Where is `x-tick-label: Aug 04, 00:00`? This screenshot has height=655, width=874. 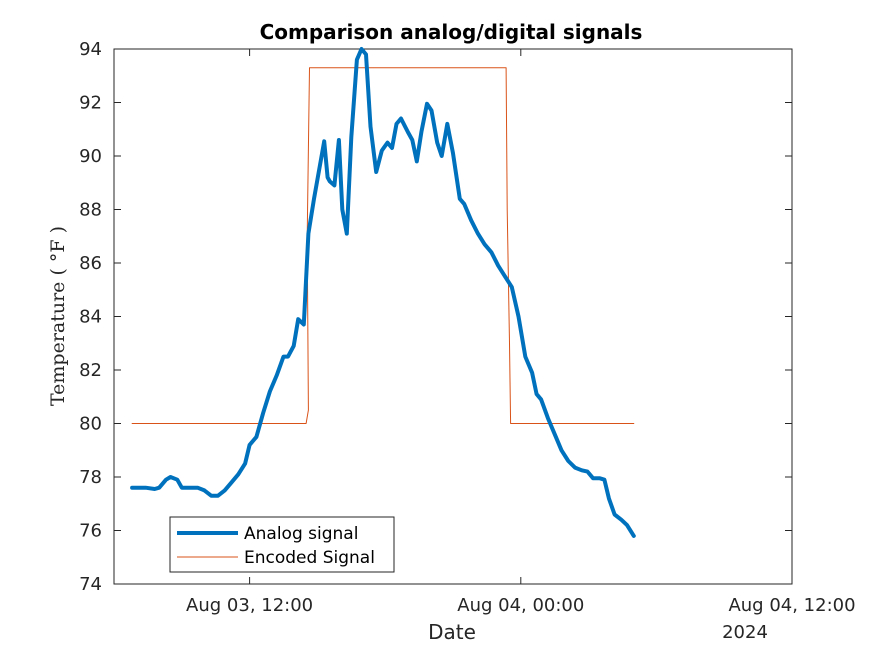
x-tick-label: Aug 04, 00:00 is located at coordinates (520, 605).